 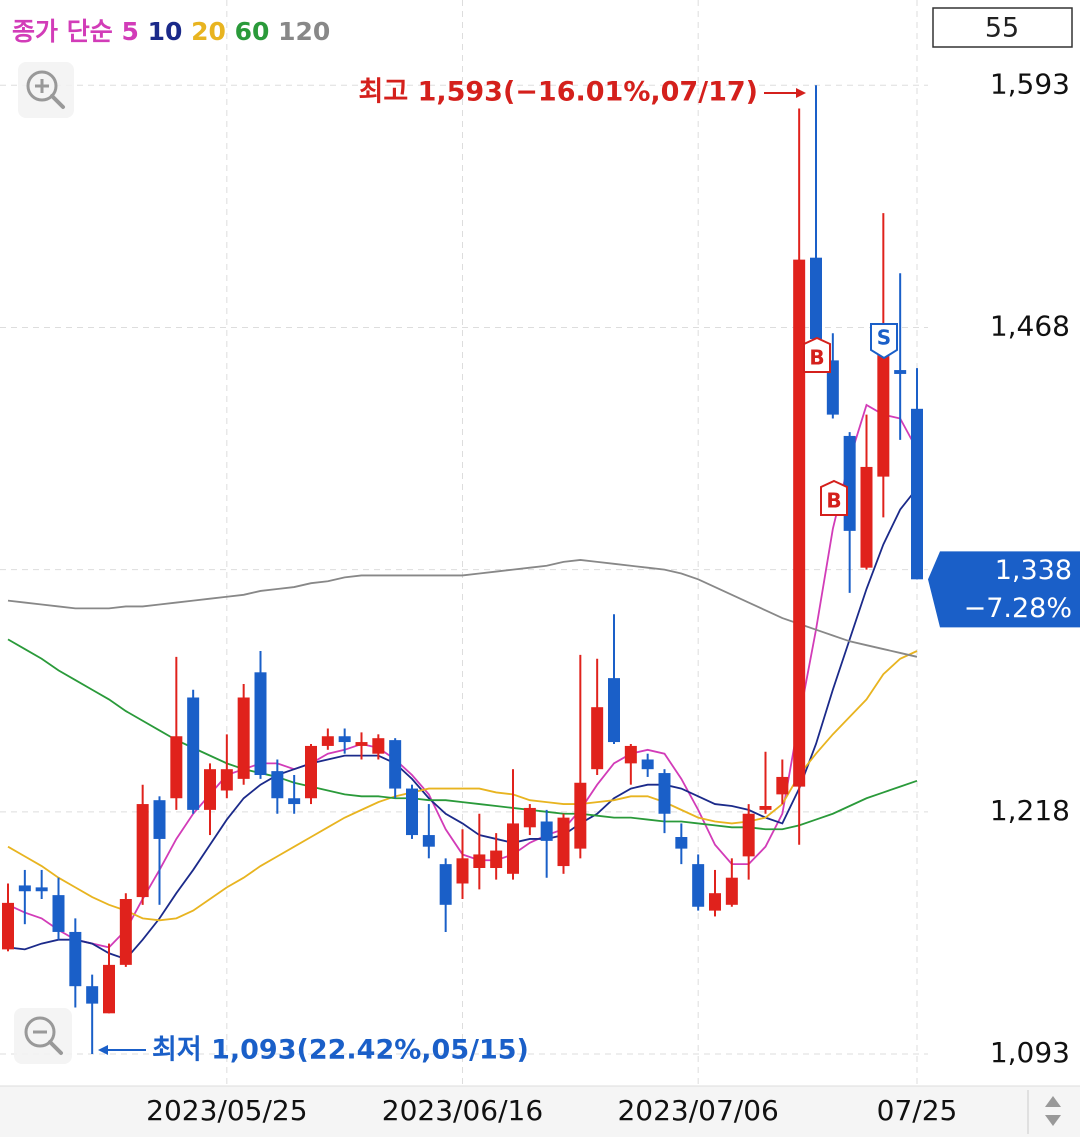 I want to click on price-tag-change: −7.28%, so click(x=1018, y=608).